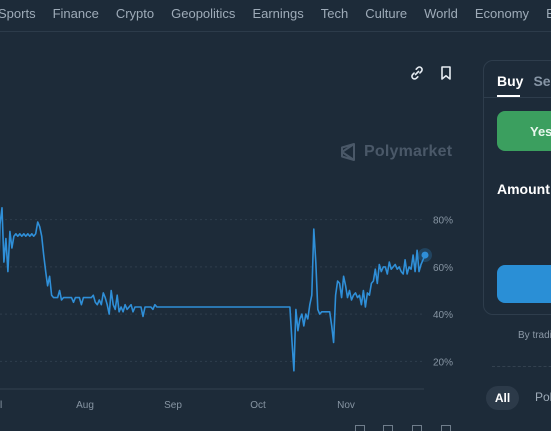 The width and height of the screenshot is (551, 431). I want to click on nav-item-tech: Tech, so click(334, 13).